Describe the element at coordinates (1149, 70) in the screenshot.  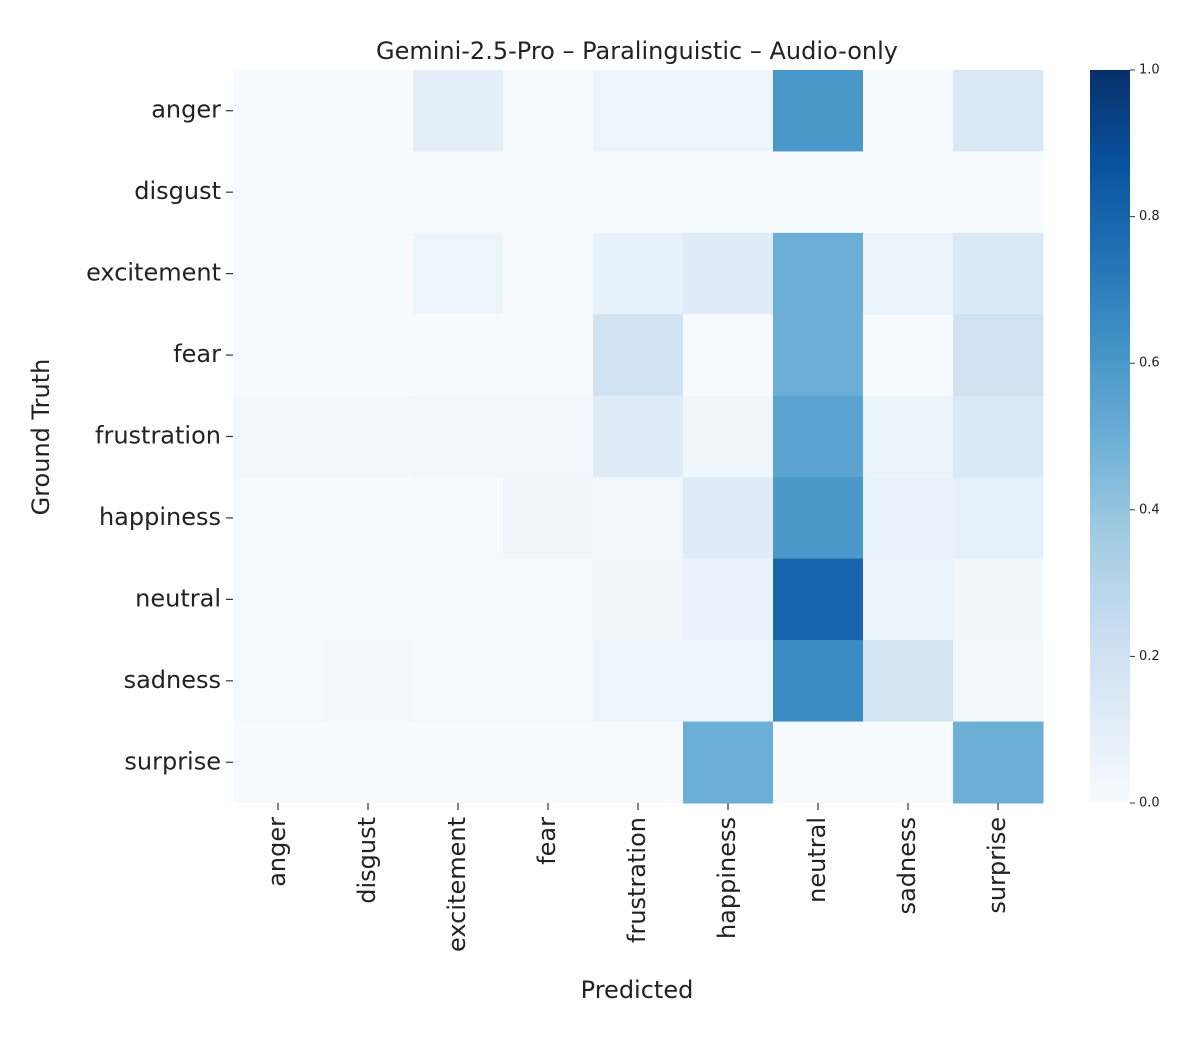
I see `colorbar-tick-label: 1.0` at that location.